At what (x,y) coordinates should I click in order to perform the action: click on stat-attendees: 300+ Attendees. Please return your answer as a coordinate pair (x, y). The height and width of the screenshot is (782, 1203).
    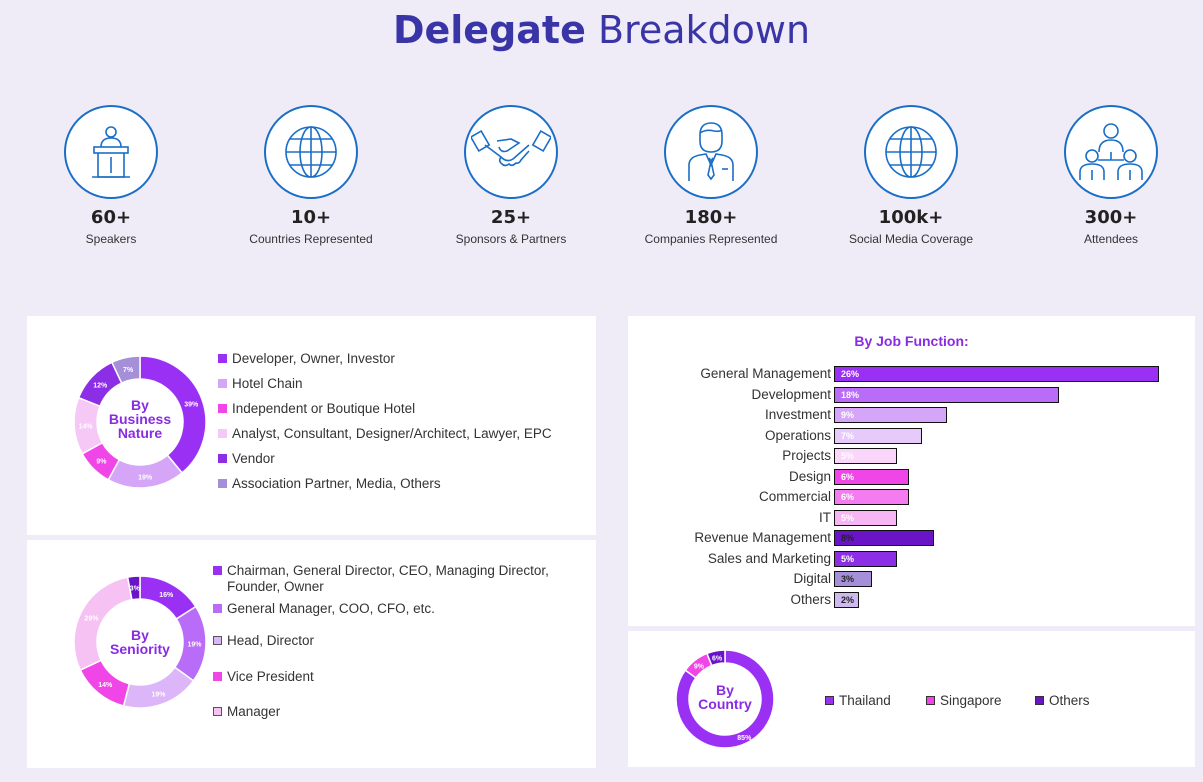
    Looking at the image, I should click on (1107, 175).